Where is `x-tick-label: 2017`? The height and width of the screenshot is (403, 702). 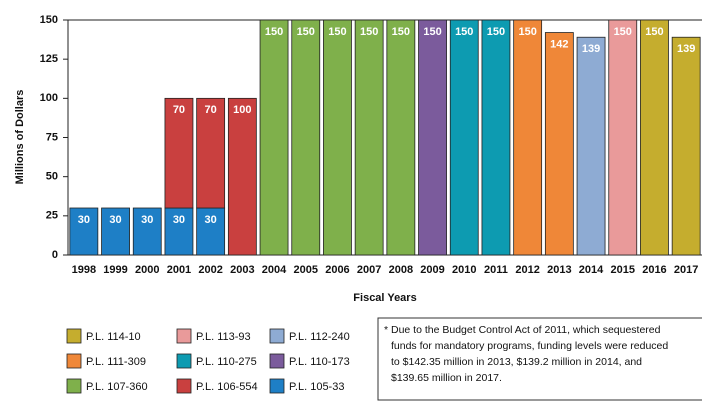
x-tick-label: 2017 is located at coordinates (686, 270).